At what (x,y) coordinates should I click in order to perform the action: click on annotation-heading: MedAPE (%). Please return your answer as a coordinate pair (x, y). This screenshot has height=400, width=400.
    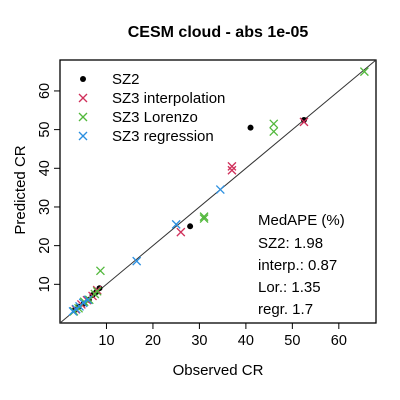
    Looking at the image, I should click on (301, 220).